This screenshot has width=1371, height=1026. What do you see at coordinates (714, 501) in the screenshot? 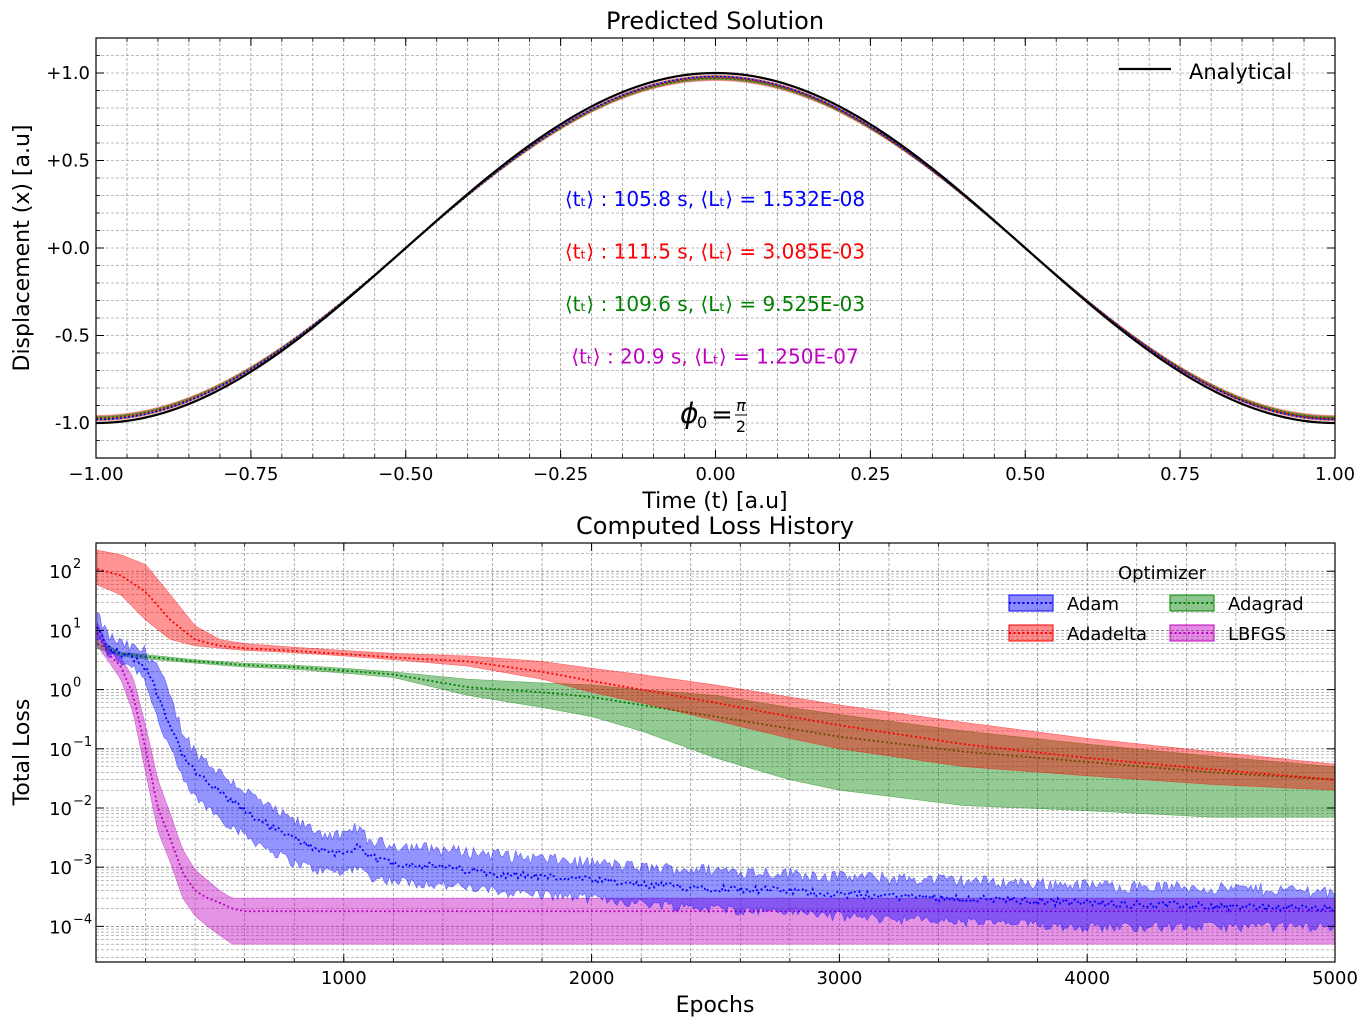
I see `top-x-axis-label: Time (t) [a.u]` at bounding box center [714, 501].